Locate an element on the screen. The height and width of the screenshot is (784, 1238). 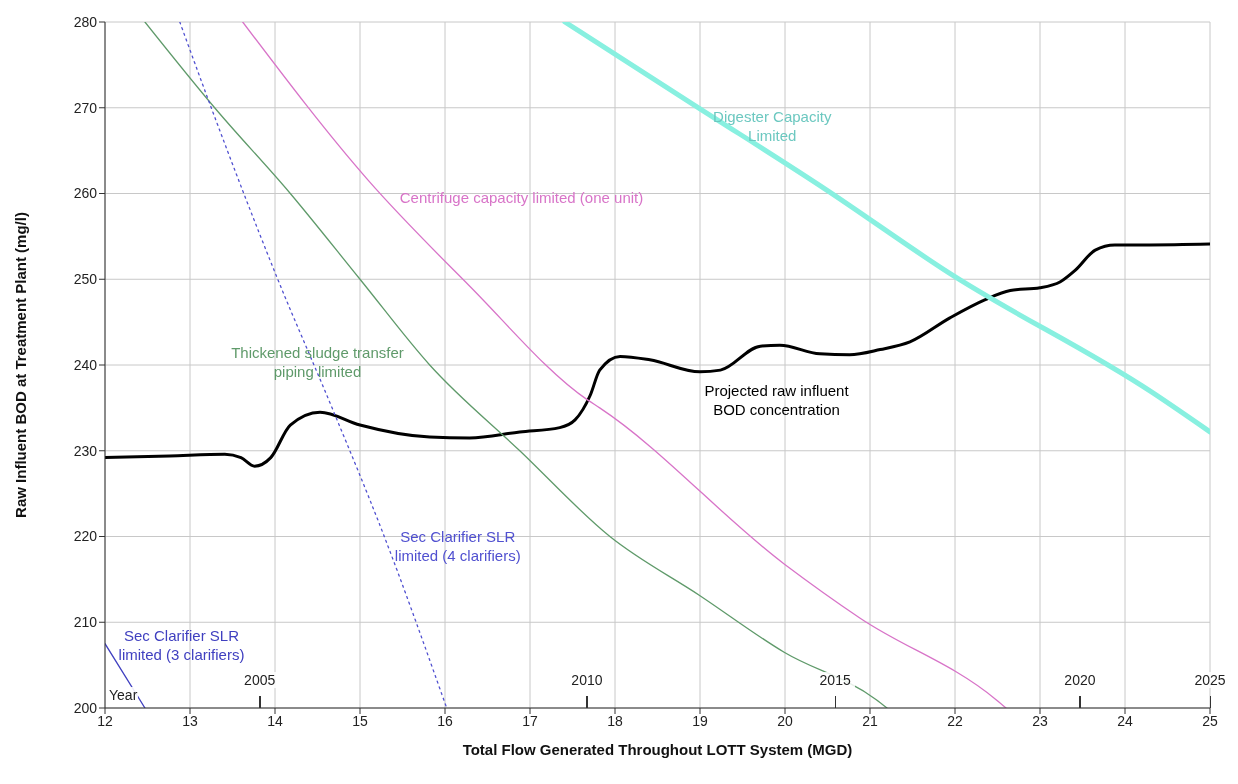
y-tick-label: 240 is located at coordinates (85, 364).